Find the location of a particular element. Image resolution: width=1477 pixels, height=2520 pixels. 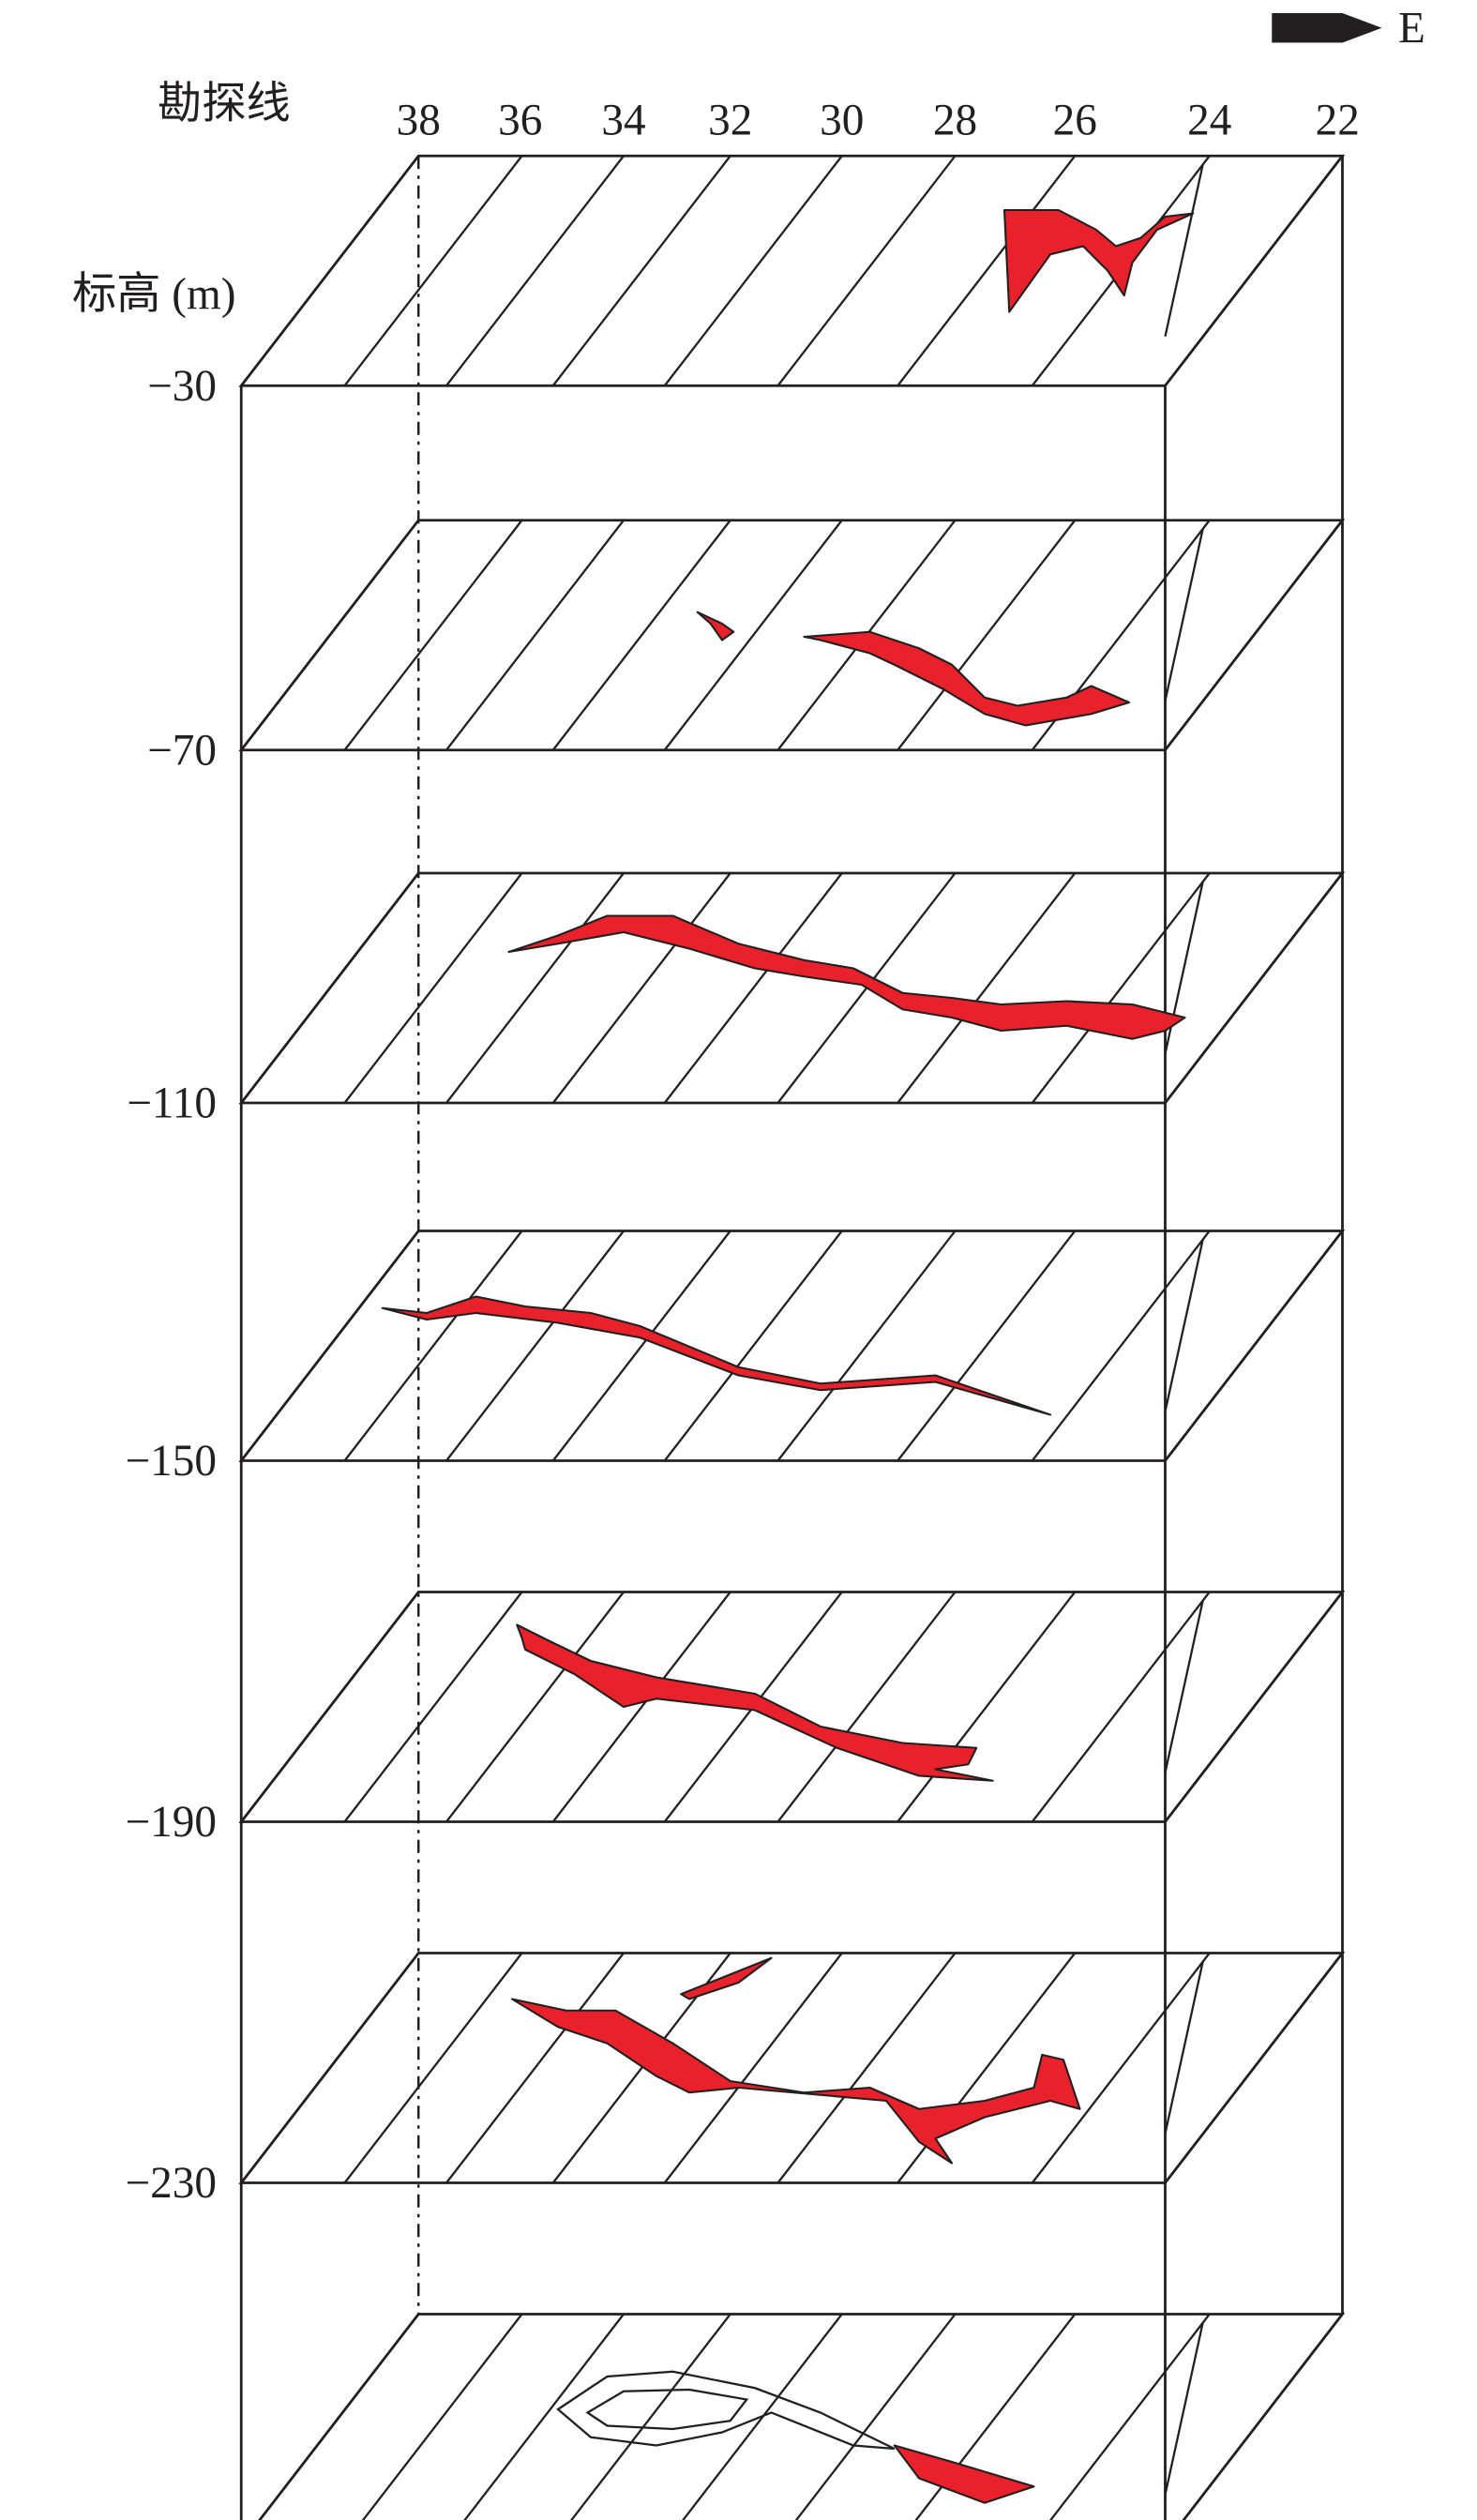

exploration-line-number: 24 is located at coordinates (1209, 120).